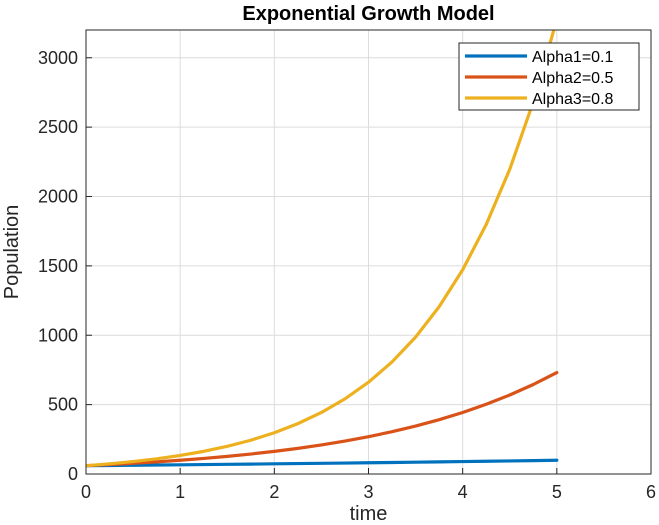 Image resolution: width=659 pixels, height=525 pixels. What do you see at coordinates (58, 58) in the screenshot?
I see `y-tick-label: 3000` at bounding box center [58, 58].